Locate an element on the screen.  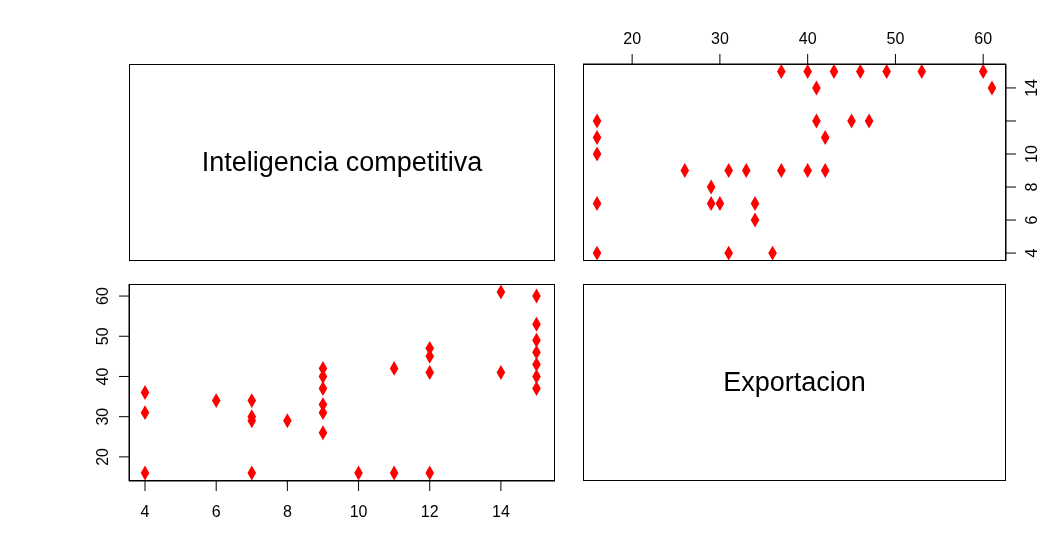
x-tick-label: 50 is located at coordinates (895, 38).